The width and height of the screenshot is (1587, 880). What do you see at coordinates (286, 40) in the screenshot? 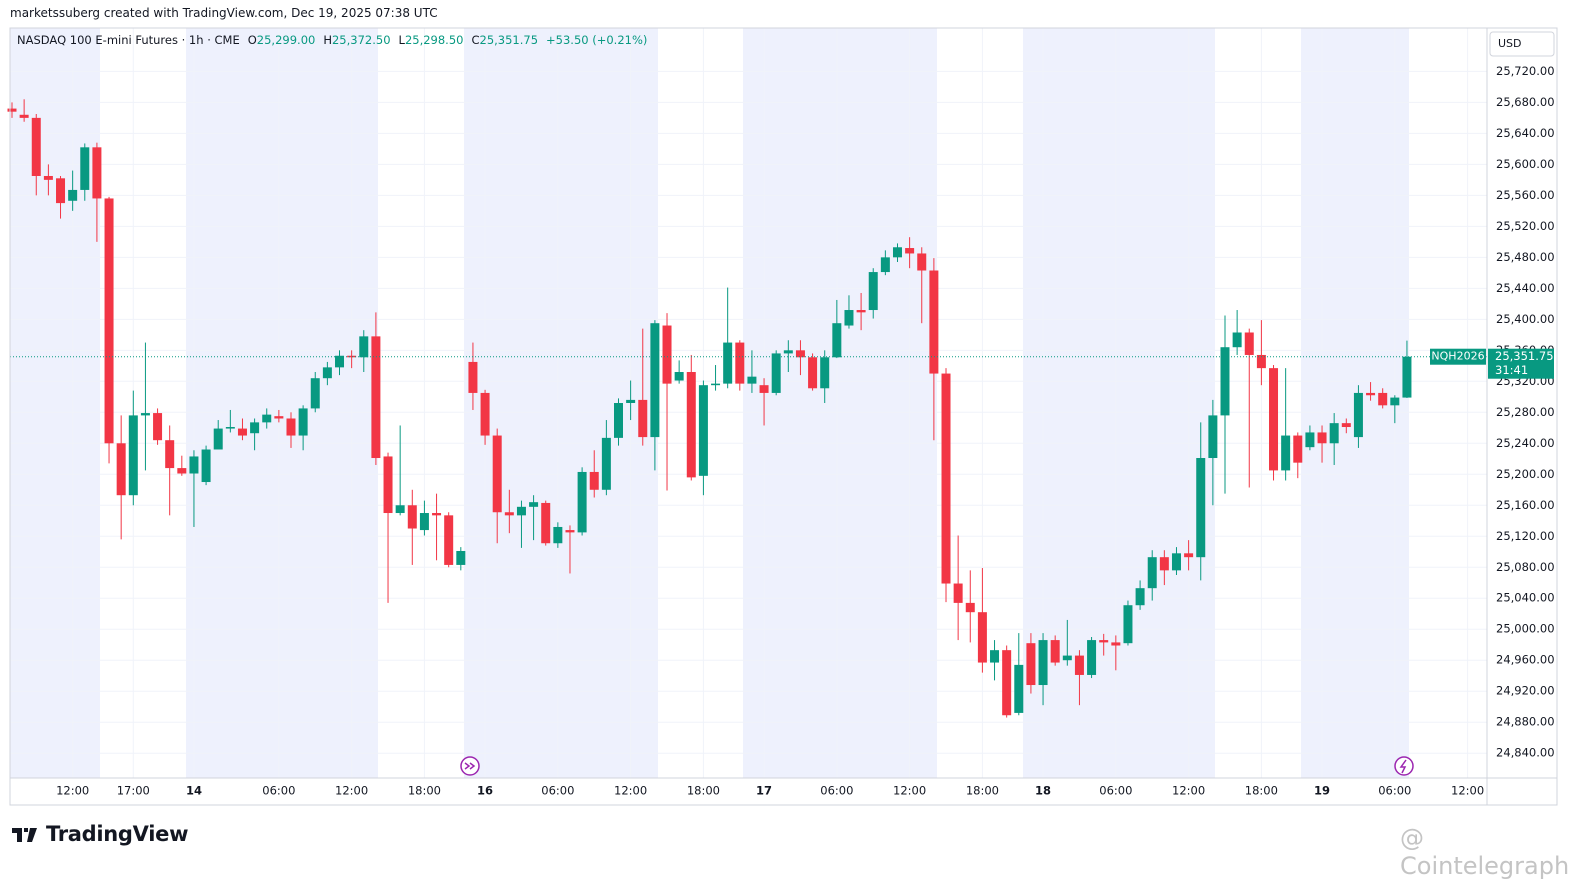
I see `ohlc-value: 25,299.00` at bounding box center [286, 40].